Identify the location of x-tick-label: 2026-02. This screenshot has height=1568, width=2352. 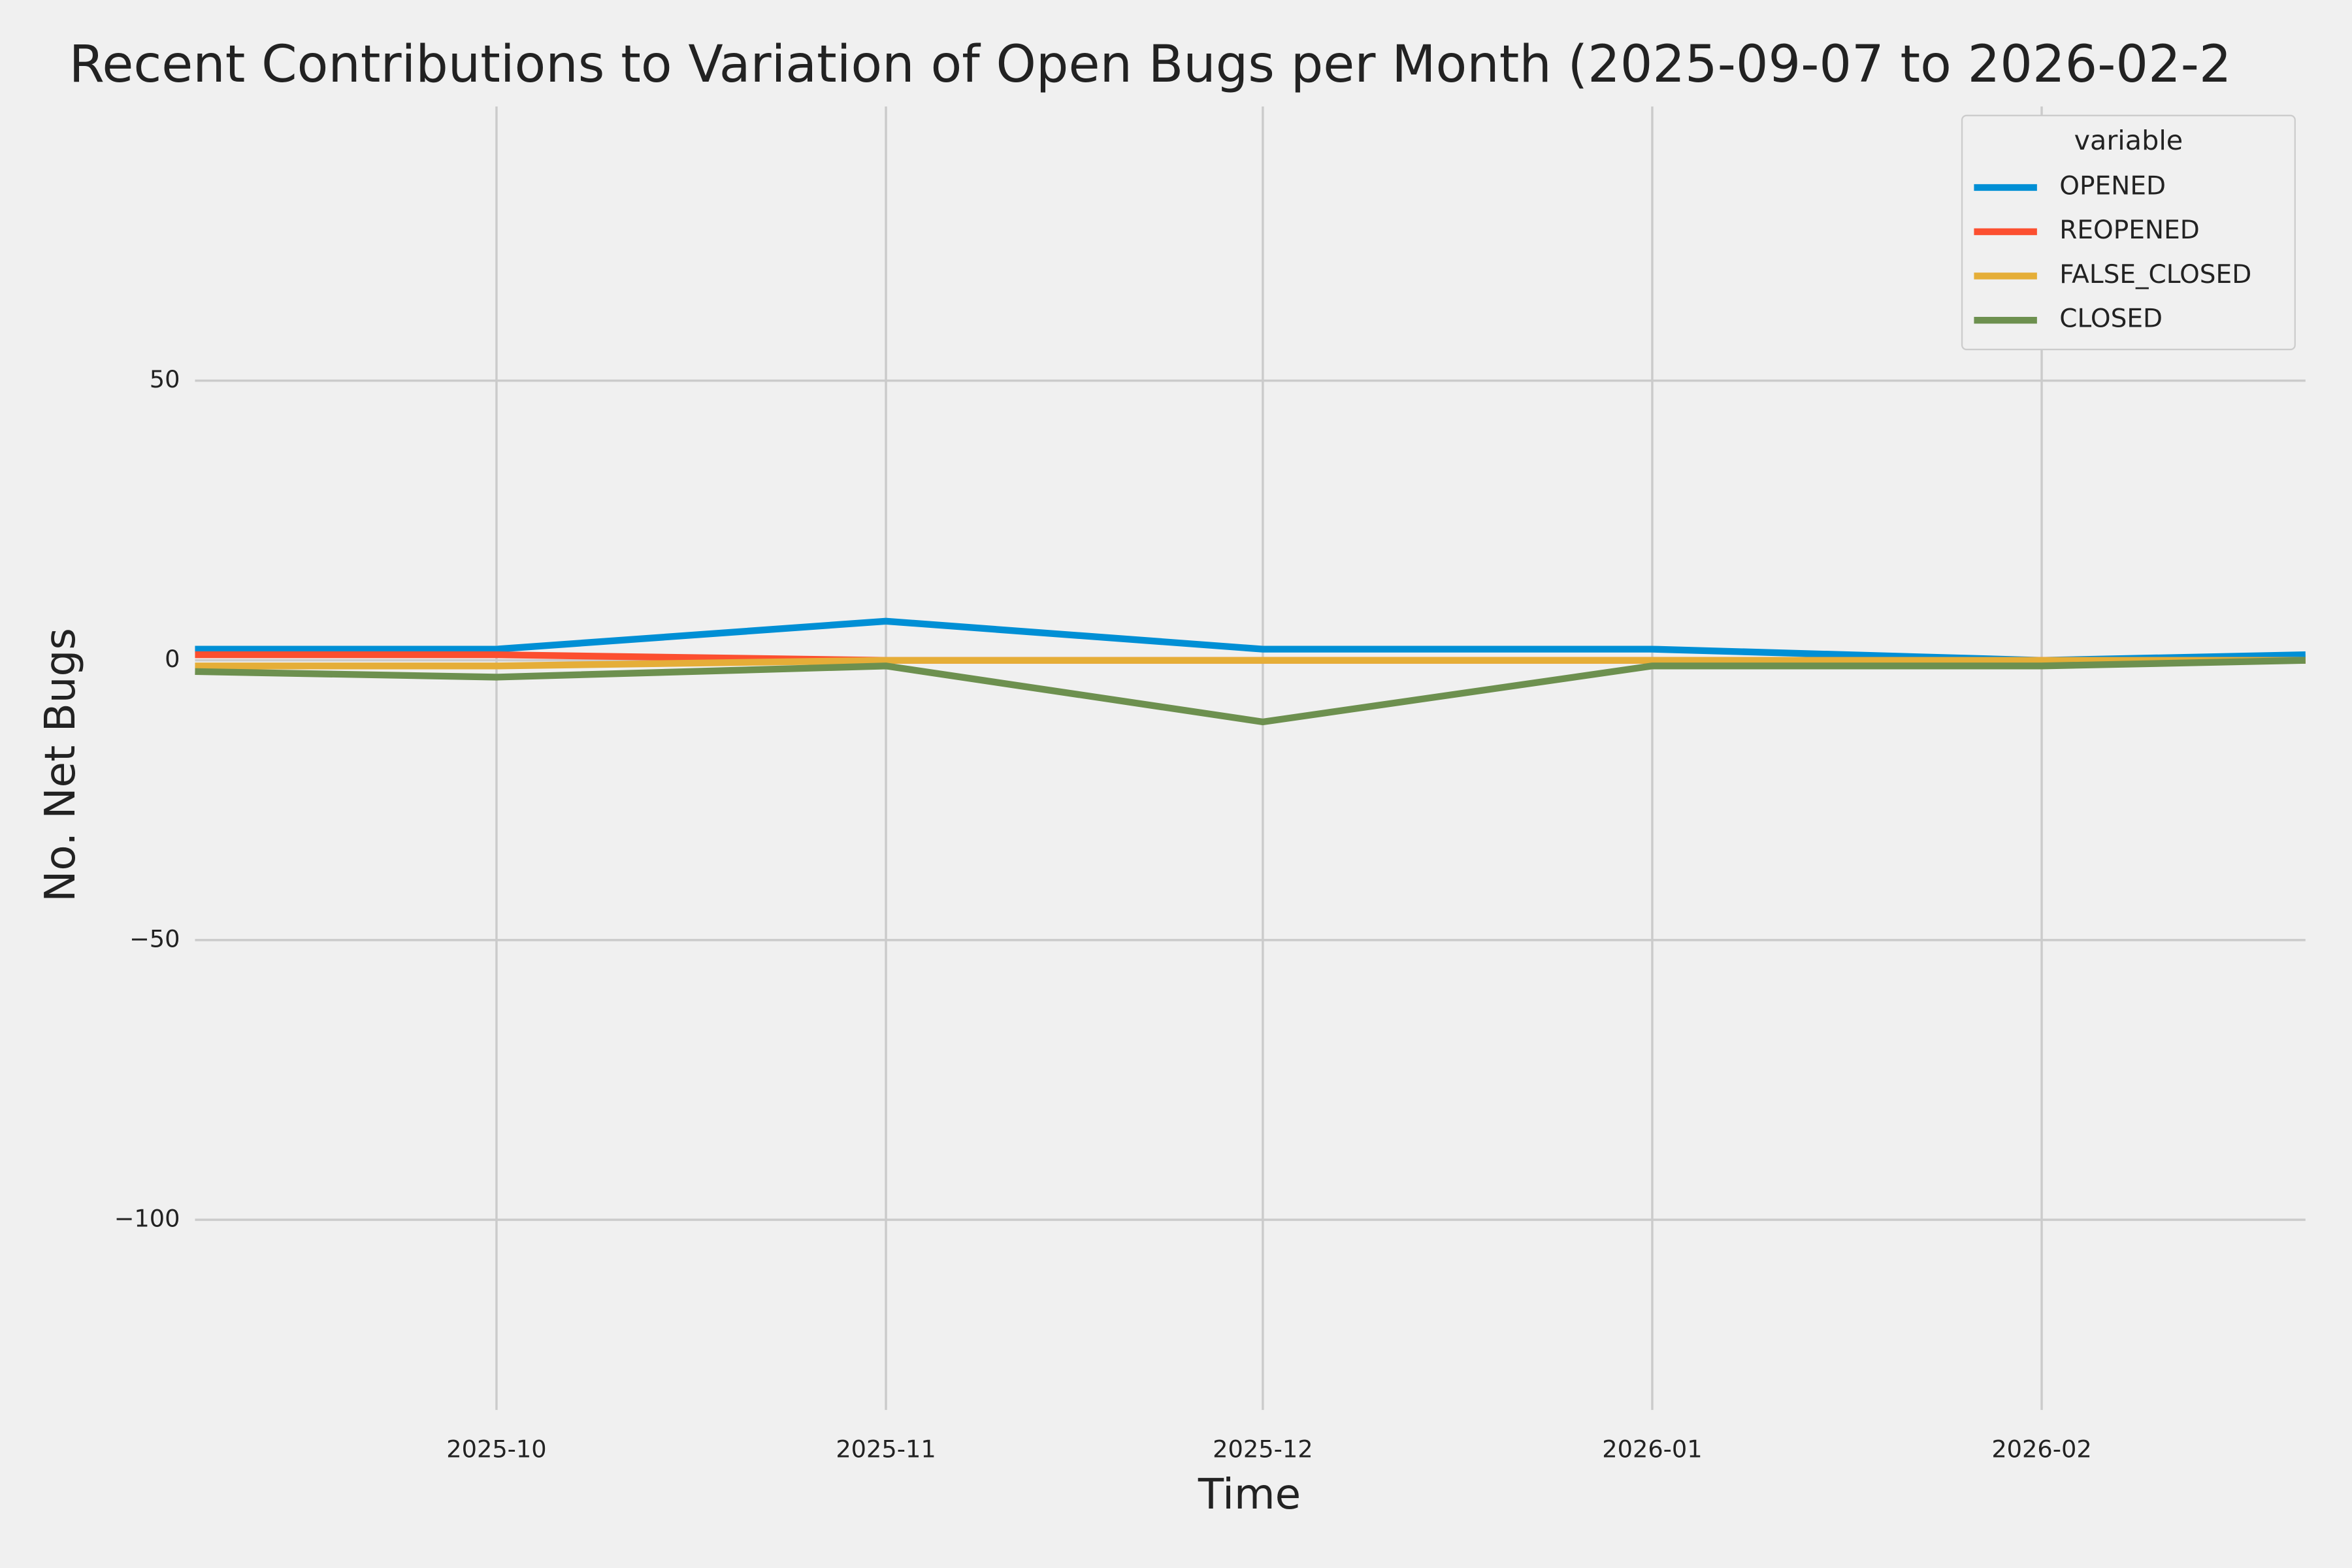
(2041, 1449).